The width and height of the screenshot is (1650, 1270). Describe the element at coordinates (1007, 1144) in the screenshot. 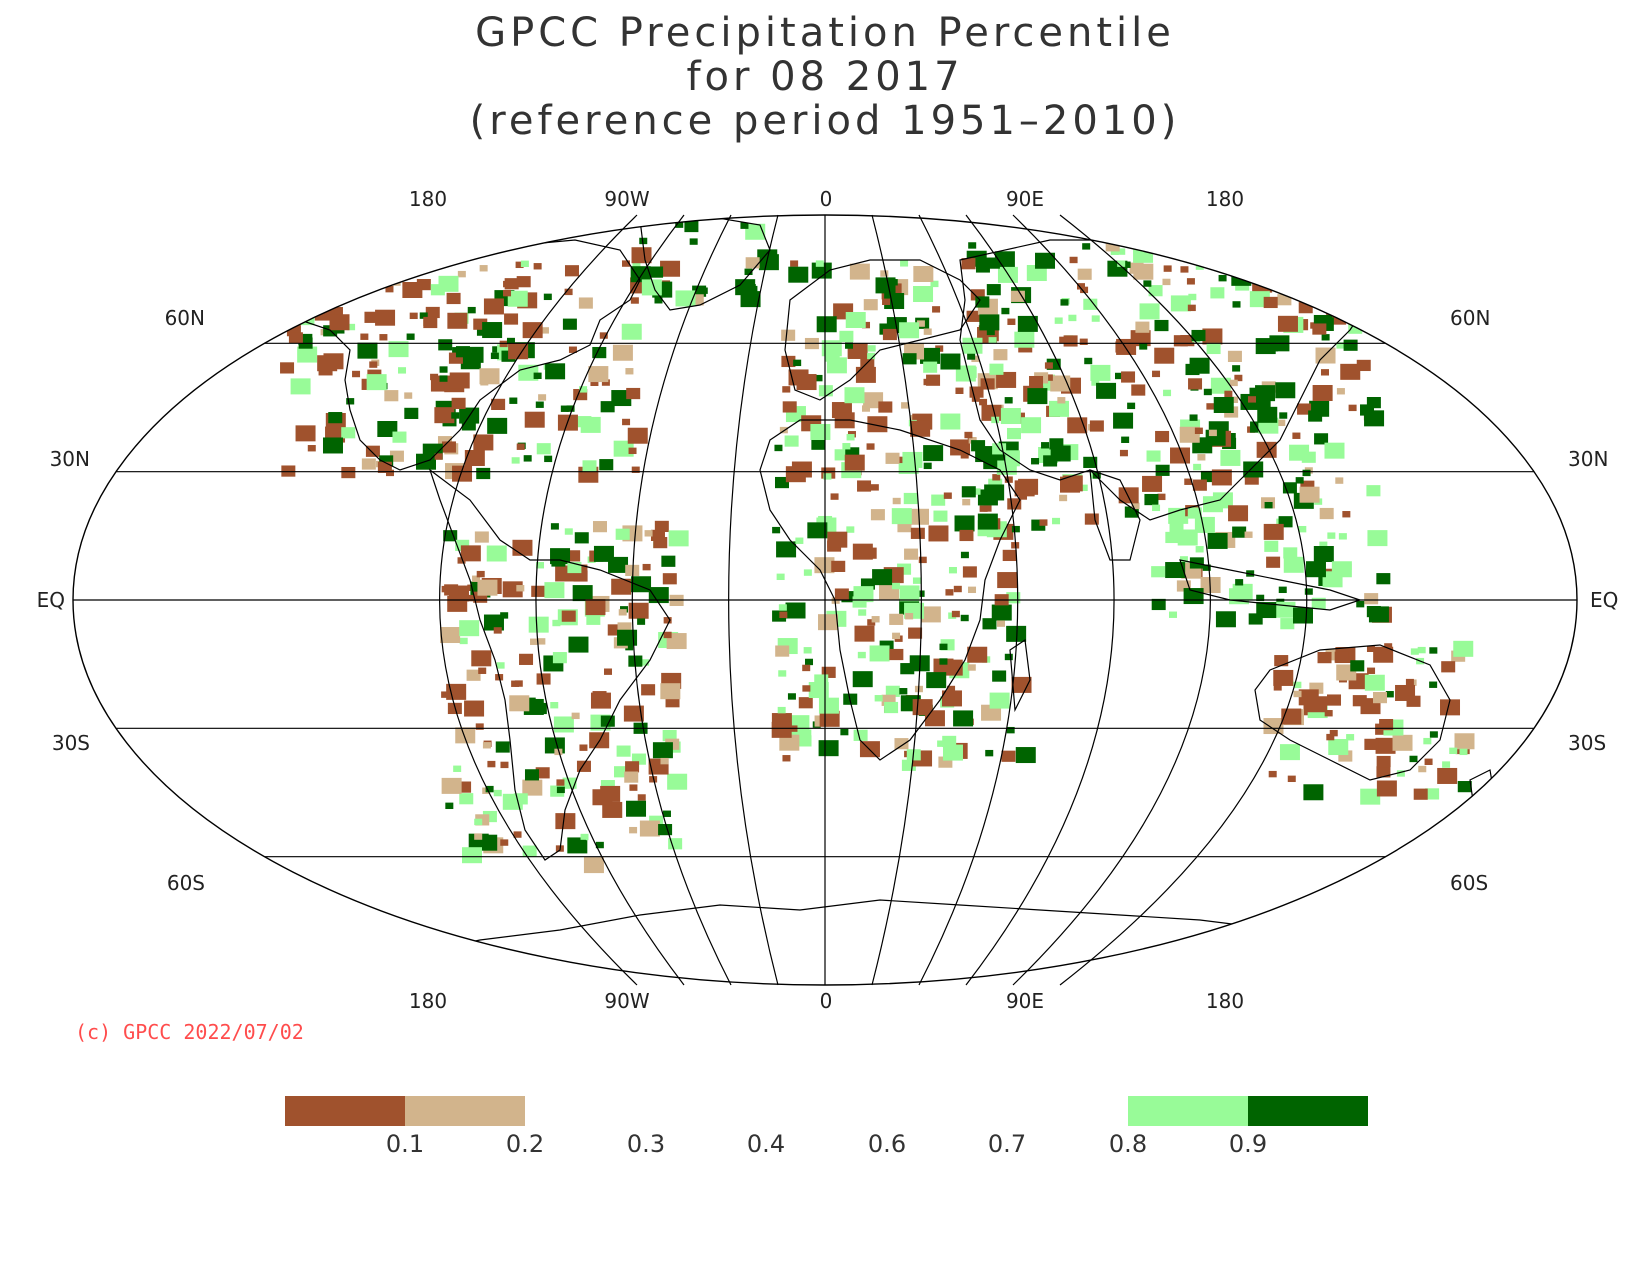

I see `legend-label-0-7: 0.7` at that location.